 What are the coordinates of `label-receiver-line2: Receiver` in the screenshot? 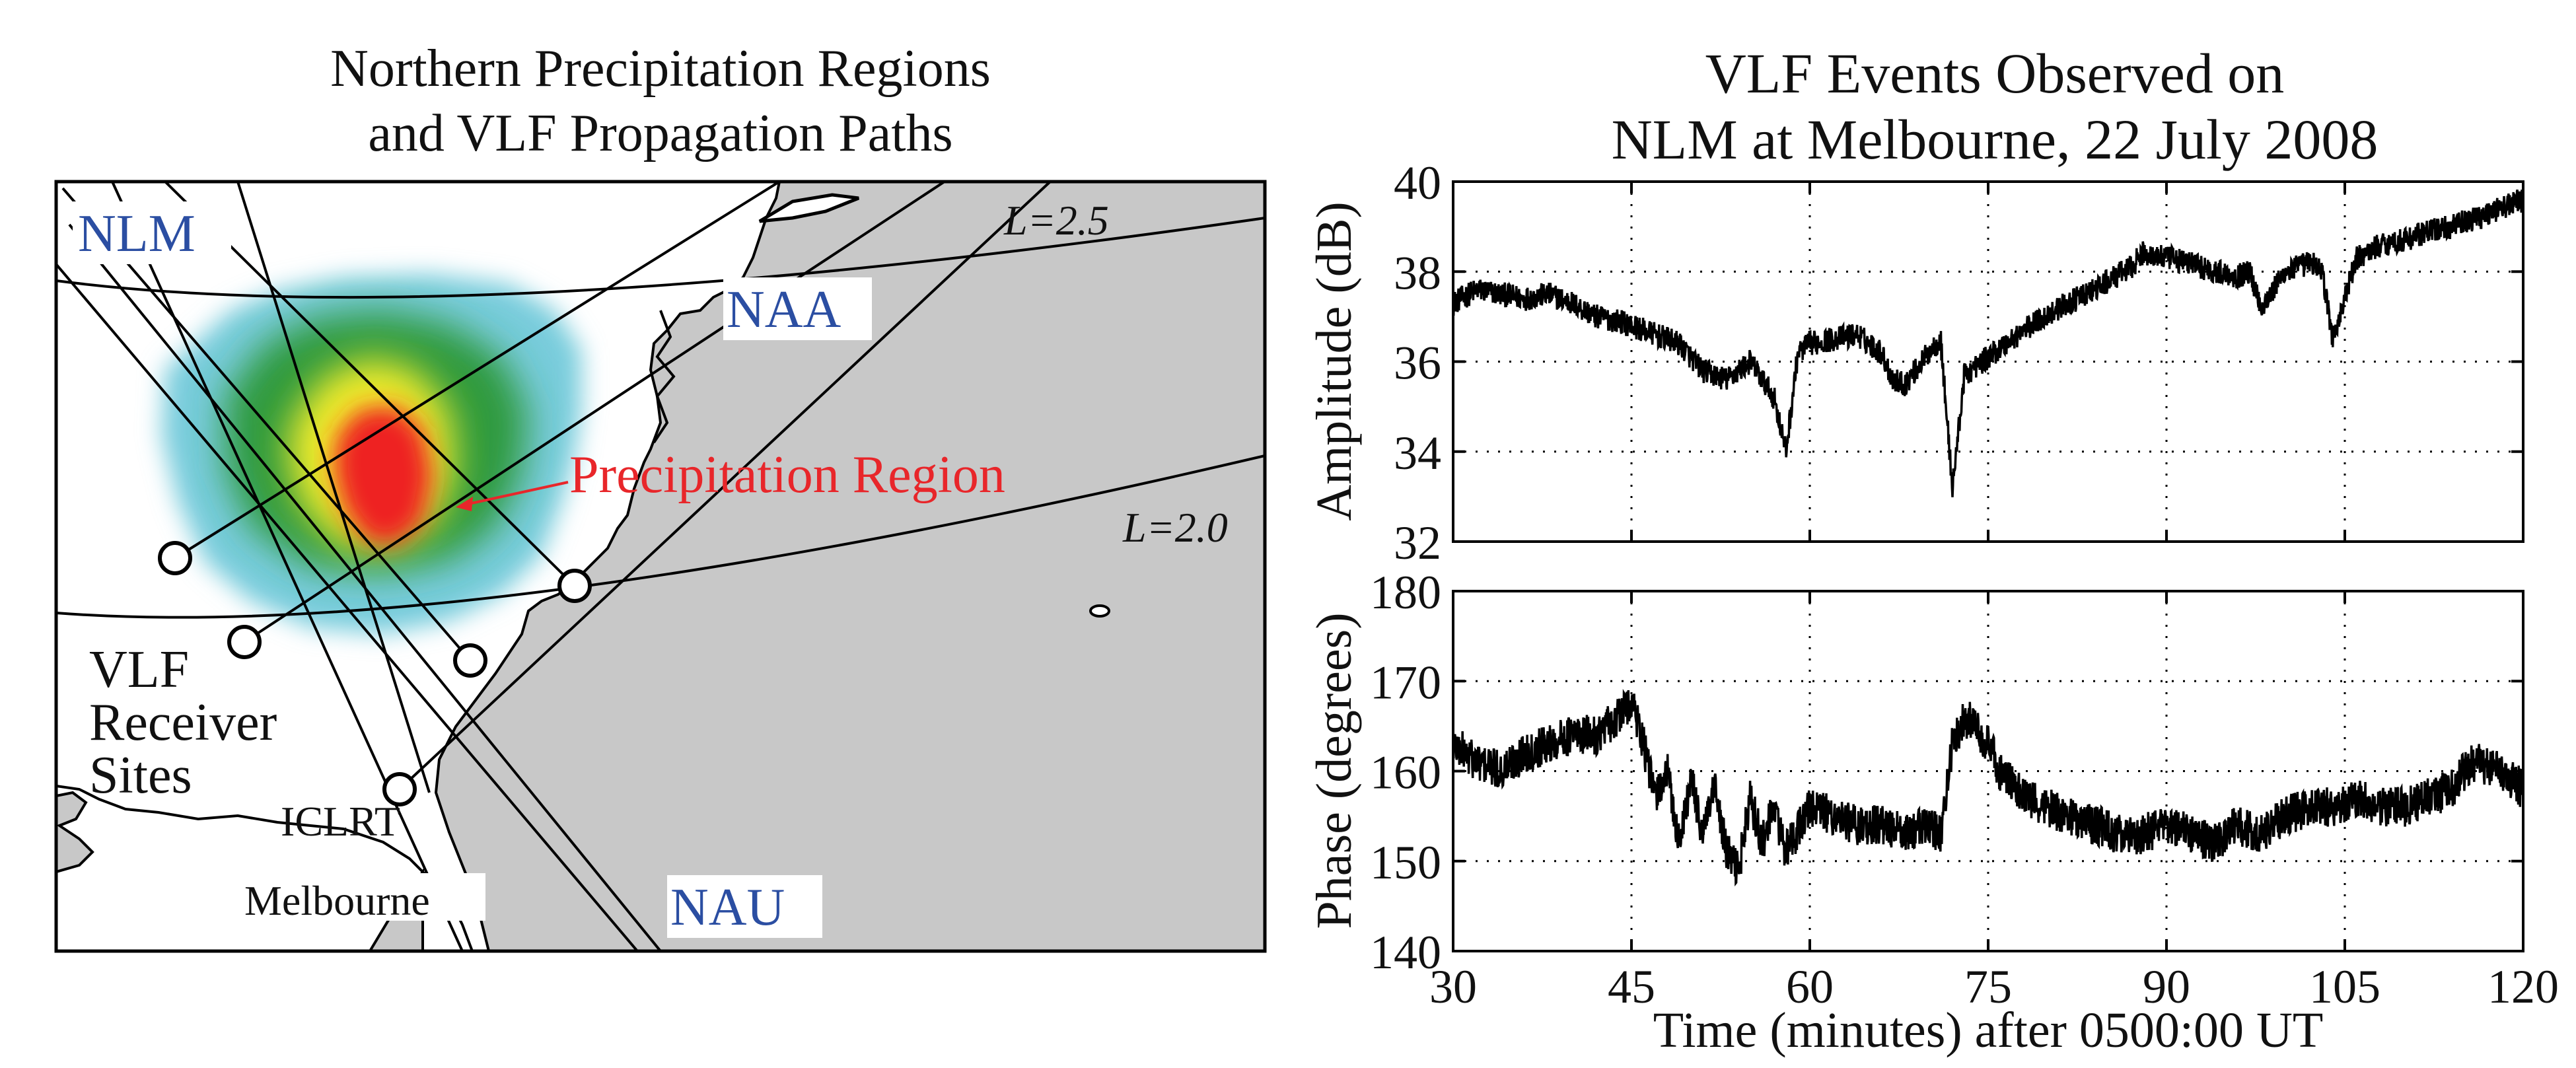 It's located at (183, 723).